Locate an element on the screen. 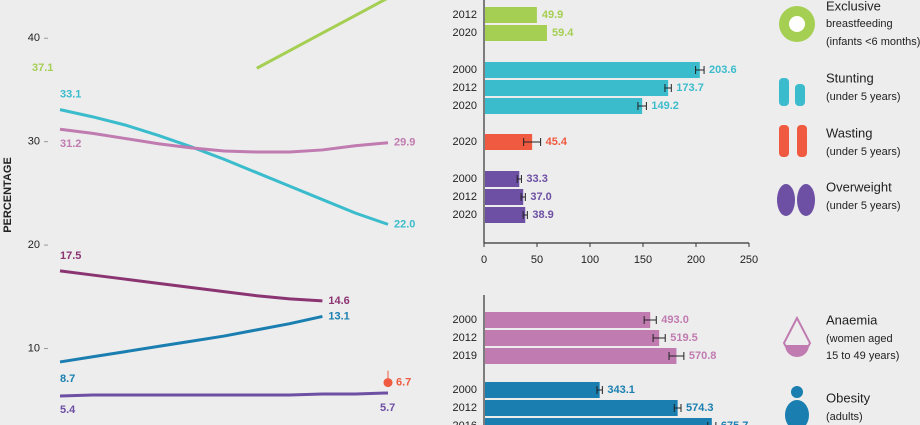 The height and width of the screenshot is (425, 920). value-label: 6.7 is located at coordinates (403, 383).